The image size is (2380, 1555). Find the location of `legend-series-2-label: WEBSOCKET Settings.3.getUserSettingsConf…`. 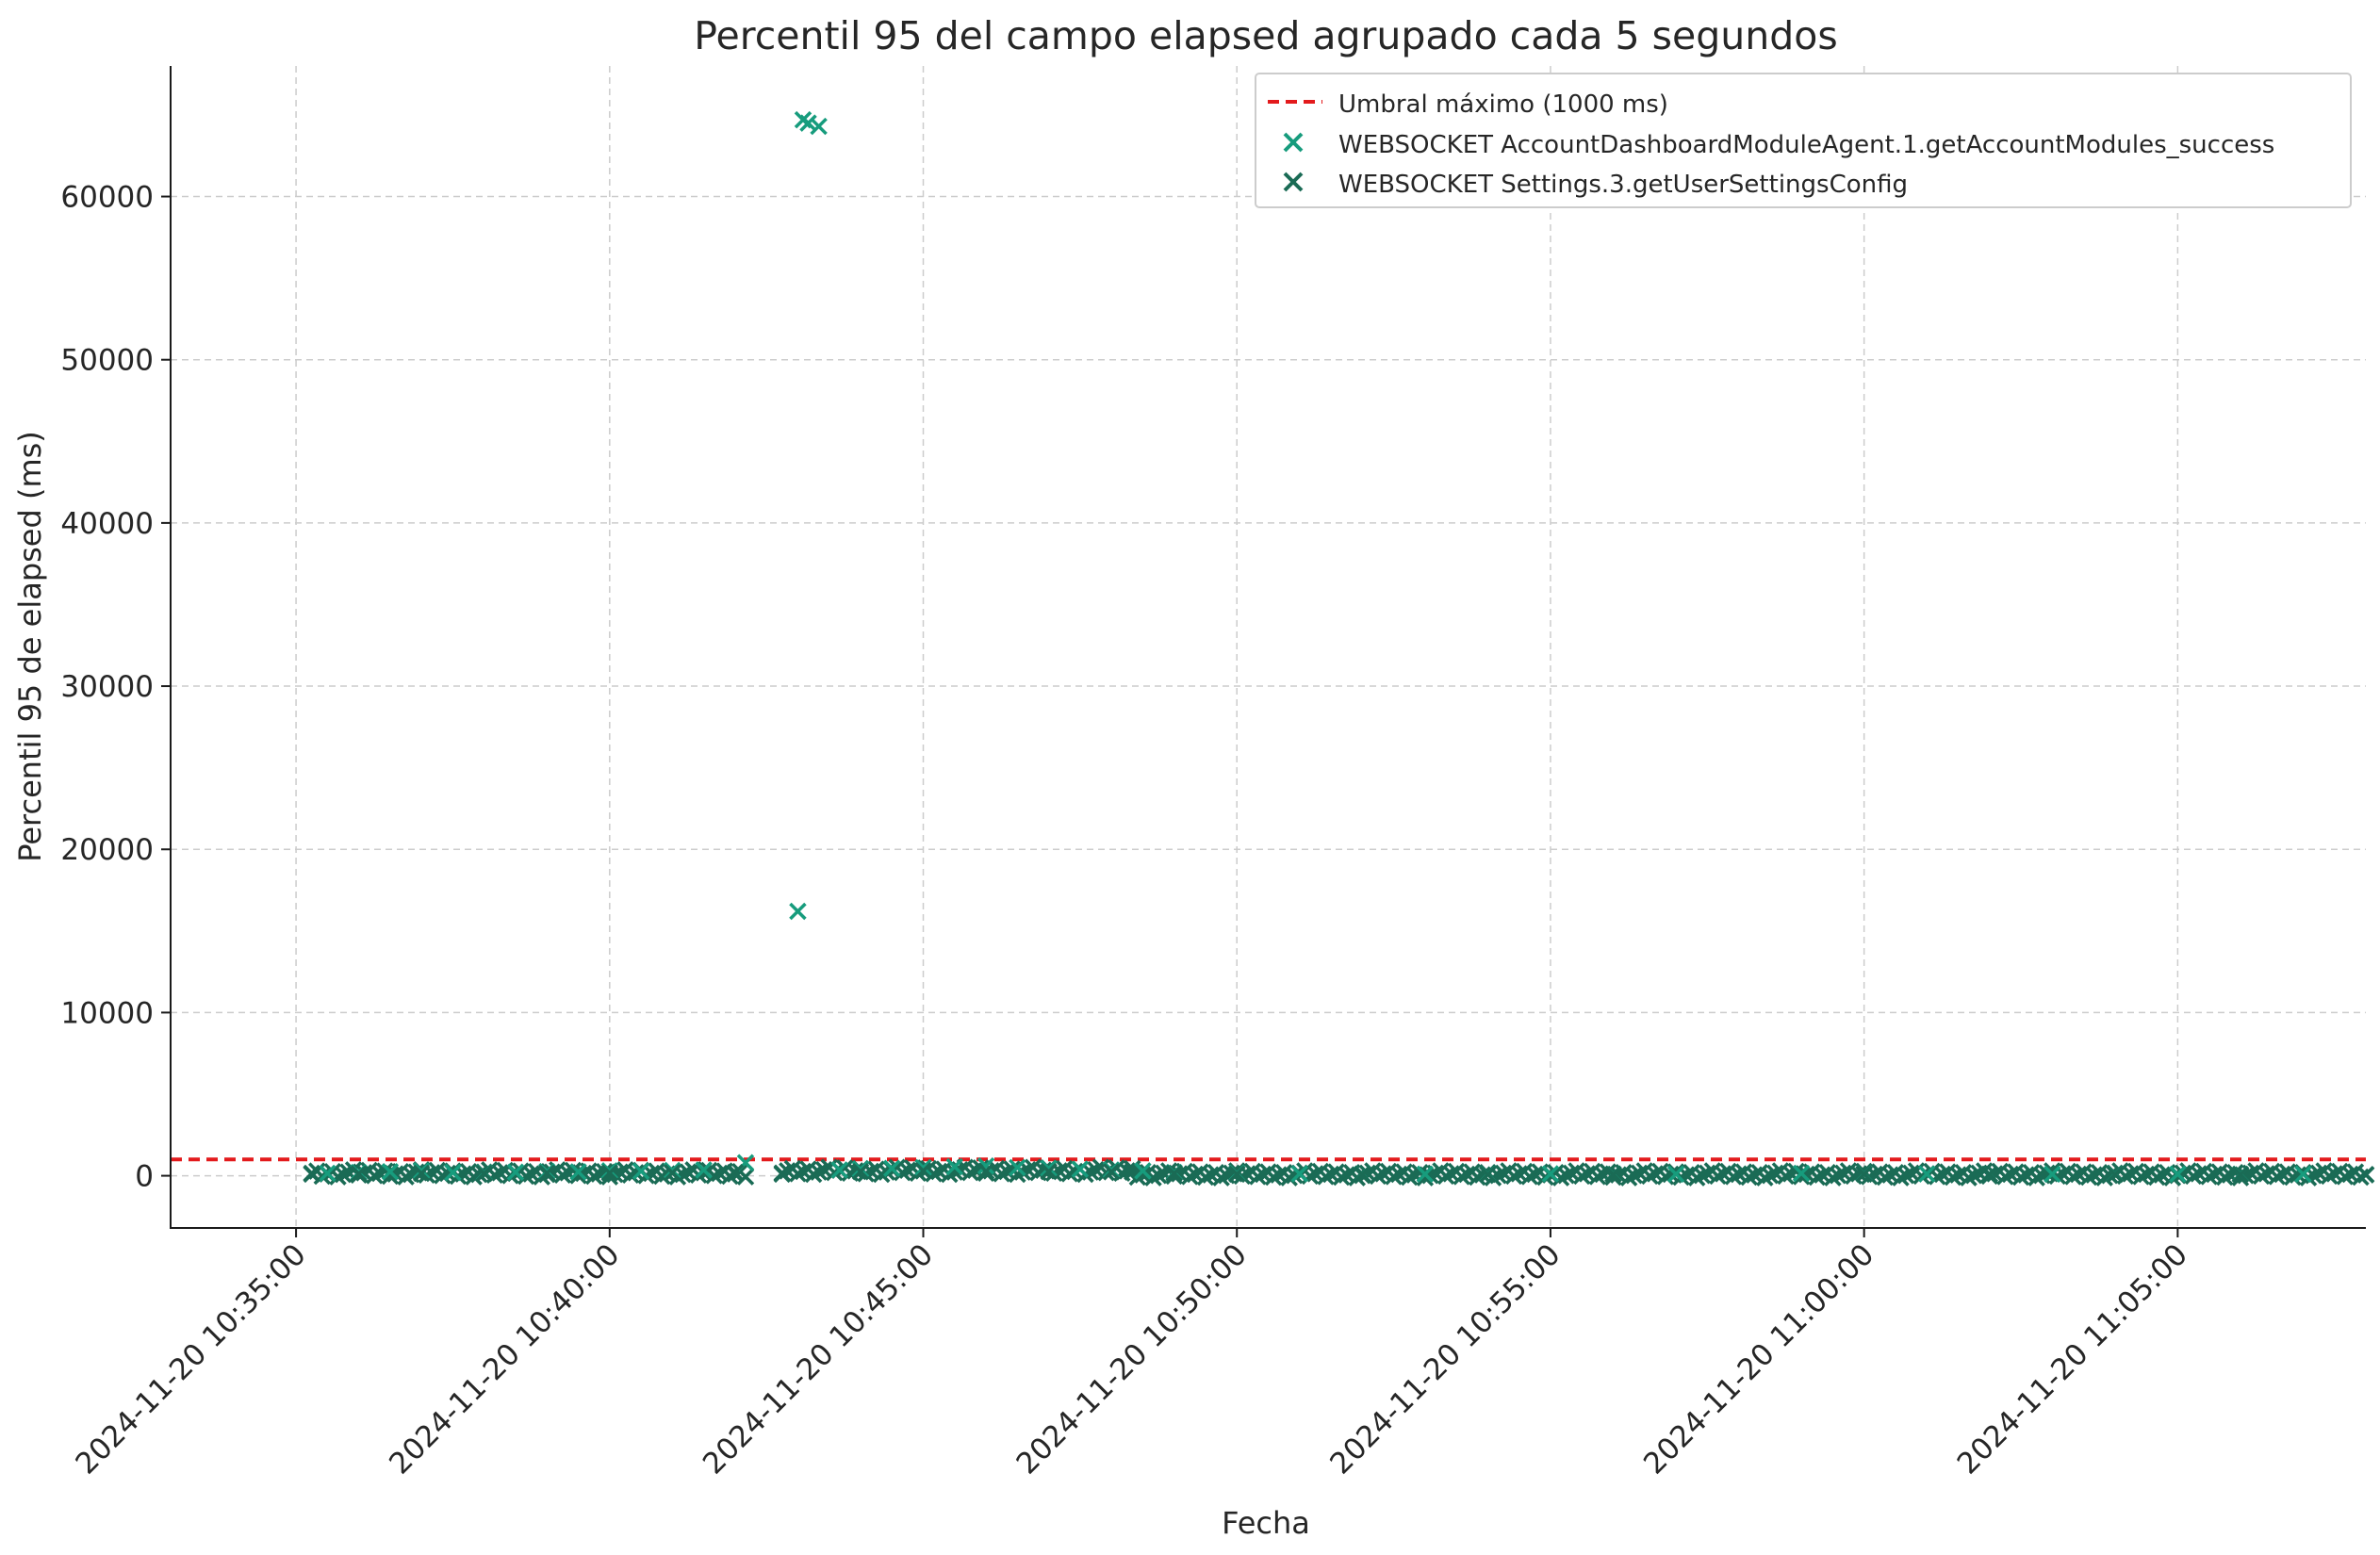

legend-series-2-label: WEBSOCKET Settings.3.getUserSettingsConf… is located at coordinates (1623, 185).